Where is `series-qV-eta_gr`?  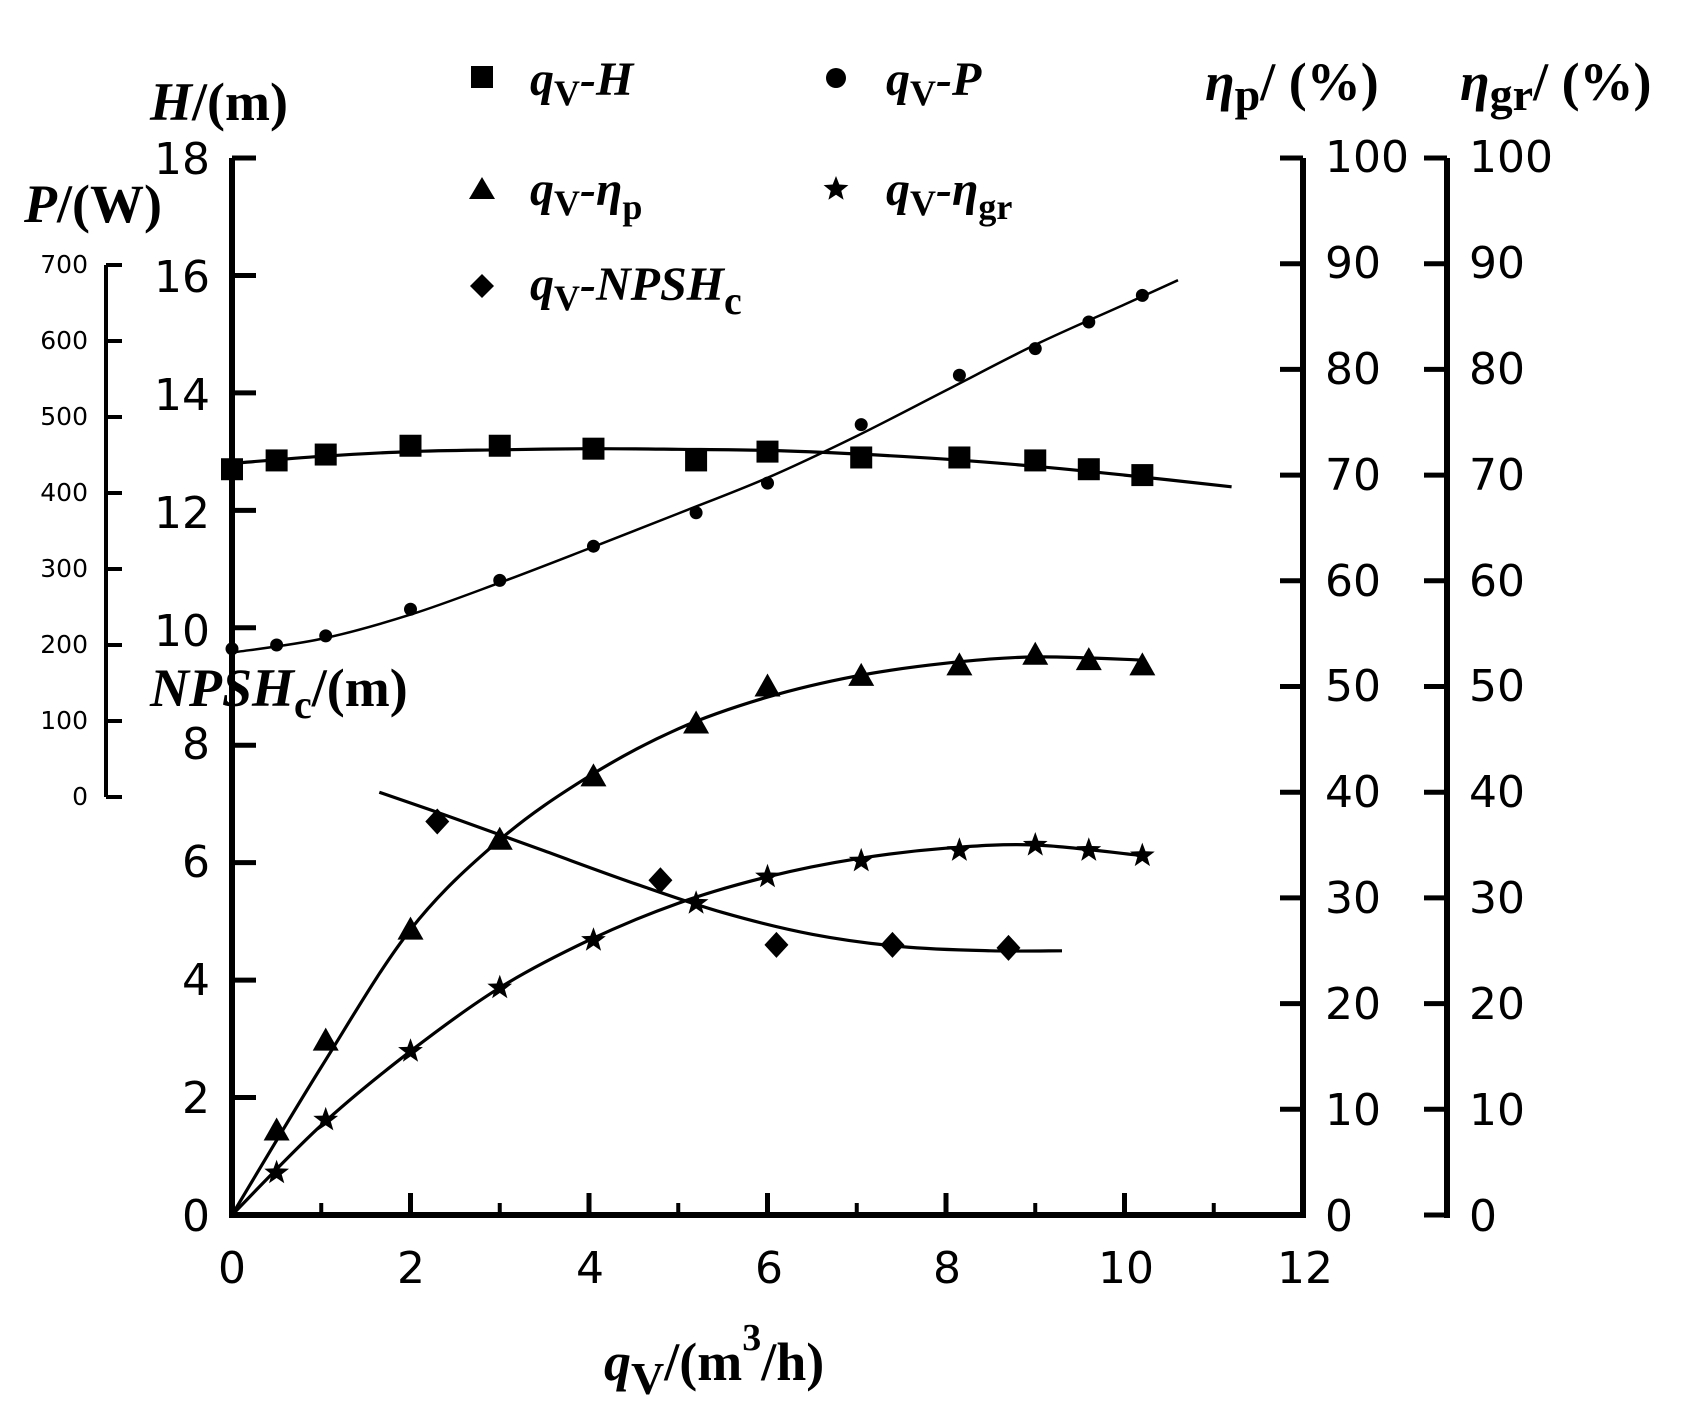 series-qV-eta_gr is located at coordinates (692, 1024).